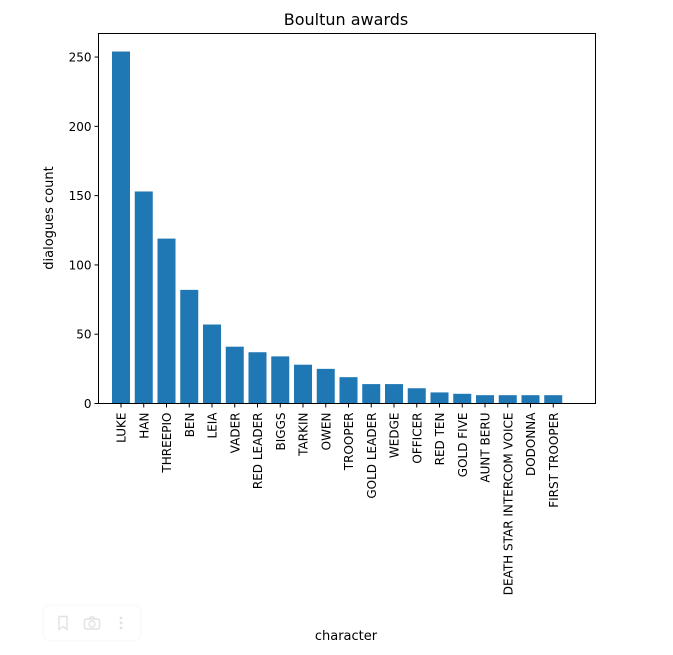 This screenshot has height=655, width=673. I want to click on x-tick-label: FIRST TROOPER, so click(554, 460).